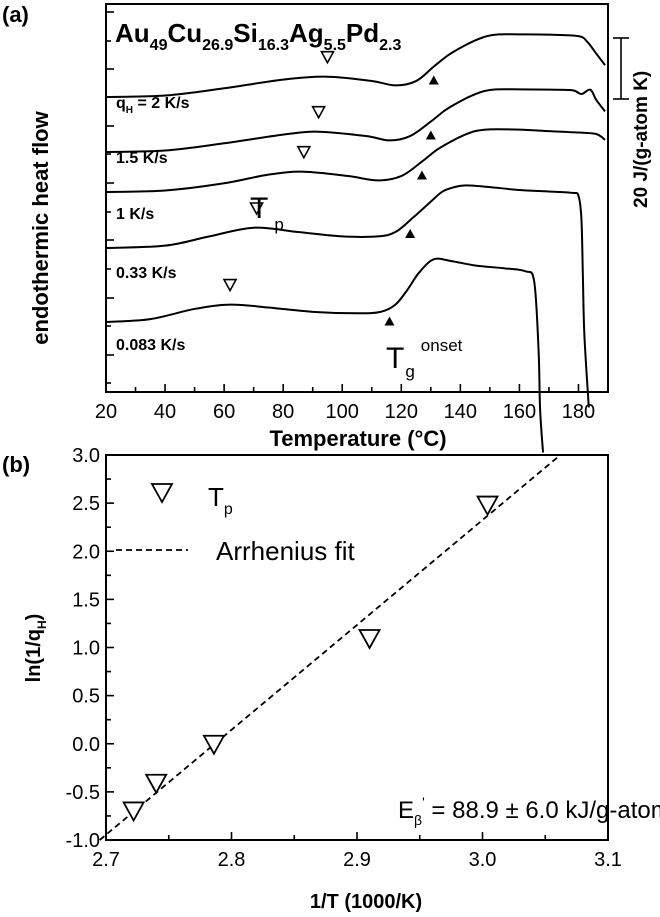 Image resolution: width=660 pixels, height=917 pixels. Describe the element at coordinates (16, 464) in the screenshot. I see `panel-b-label: (b)` at that location.